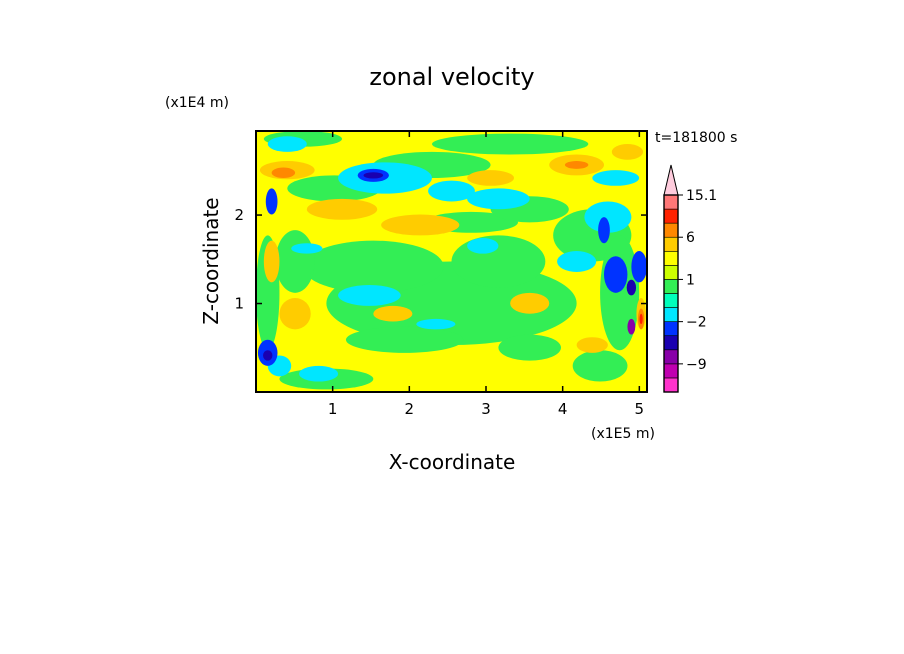  What do you see at coordinates (640, 409) in the screenshot?
I see `x-tick-label: 5` at bounding box center [640, 409].